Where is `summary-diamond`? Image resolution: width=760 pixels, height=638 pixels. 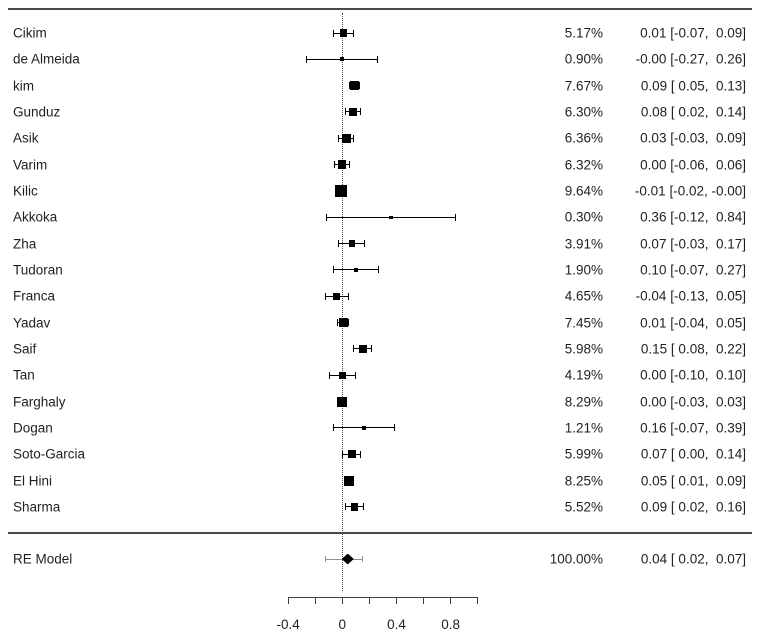
summary-diamond is located at coordinates (347, 559).